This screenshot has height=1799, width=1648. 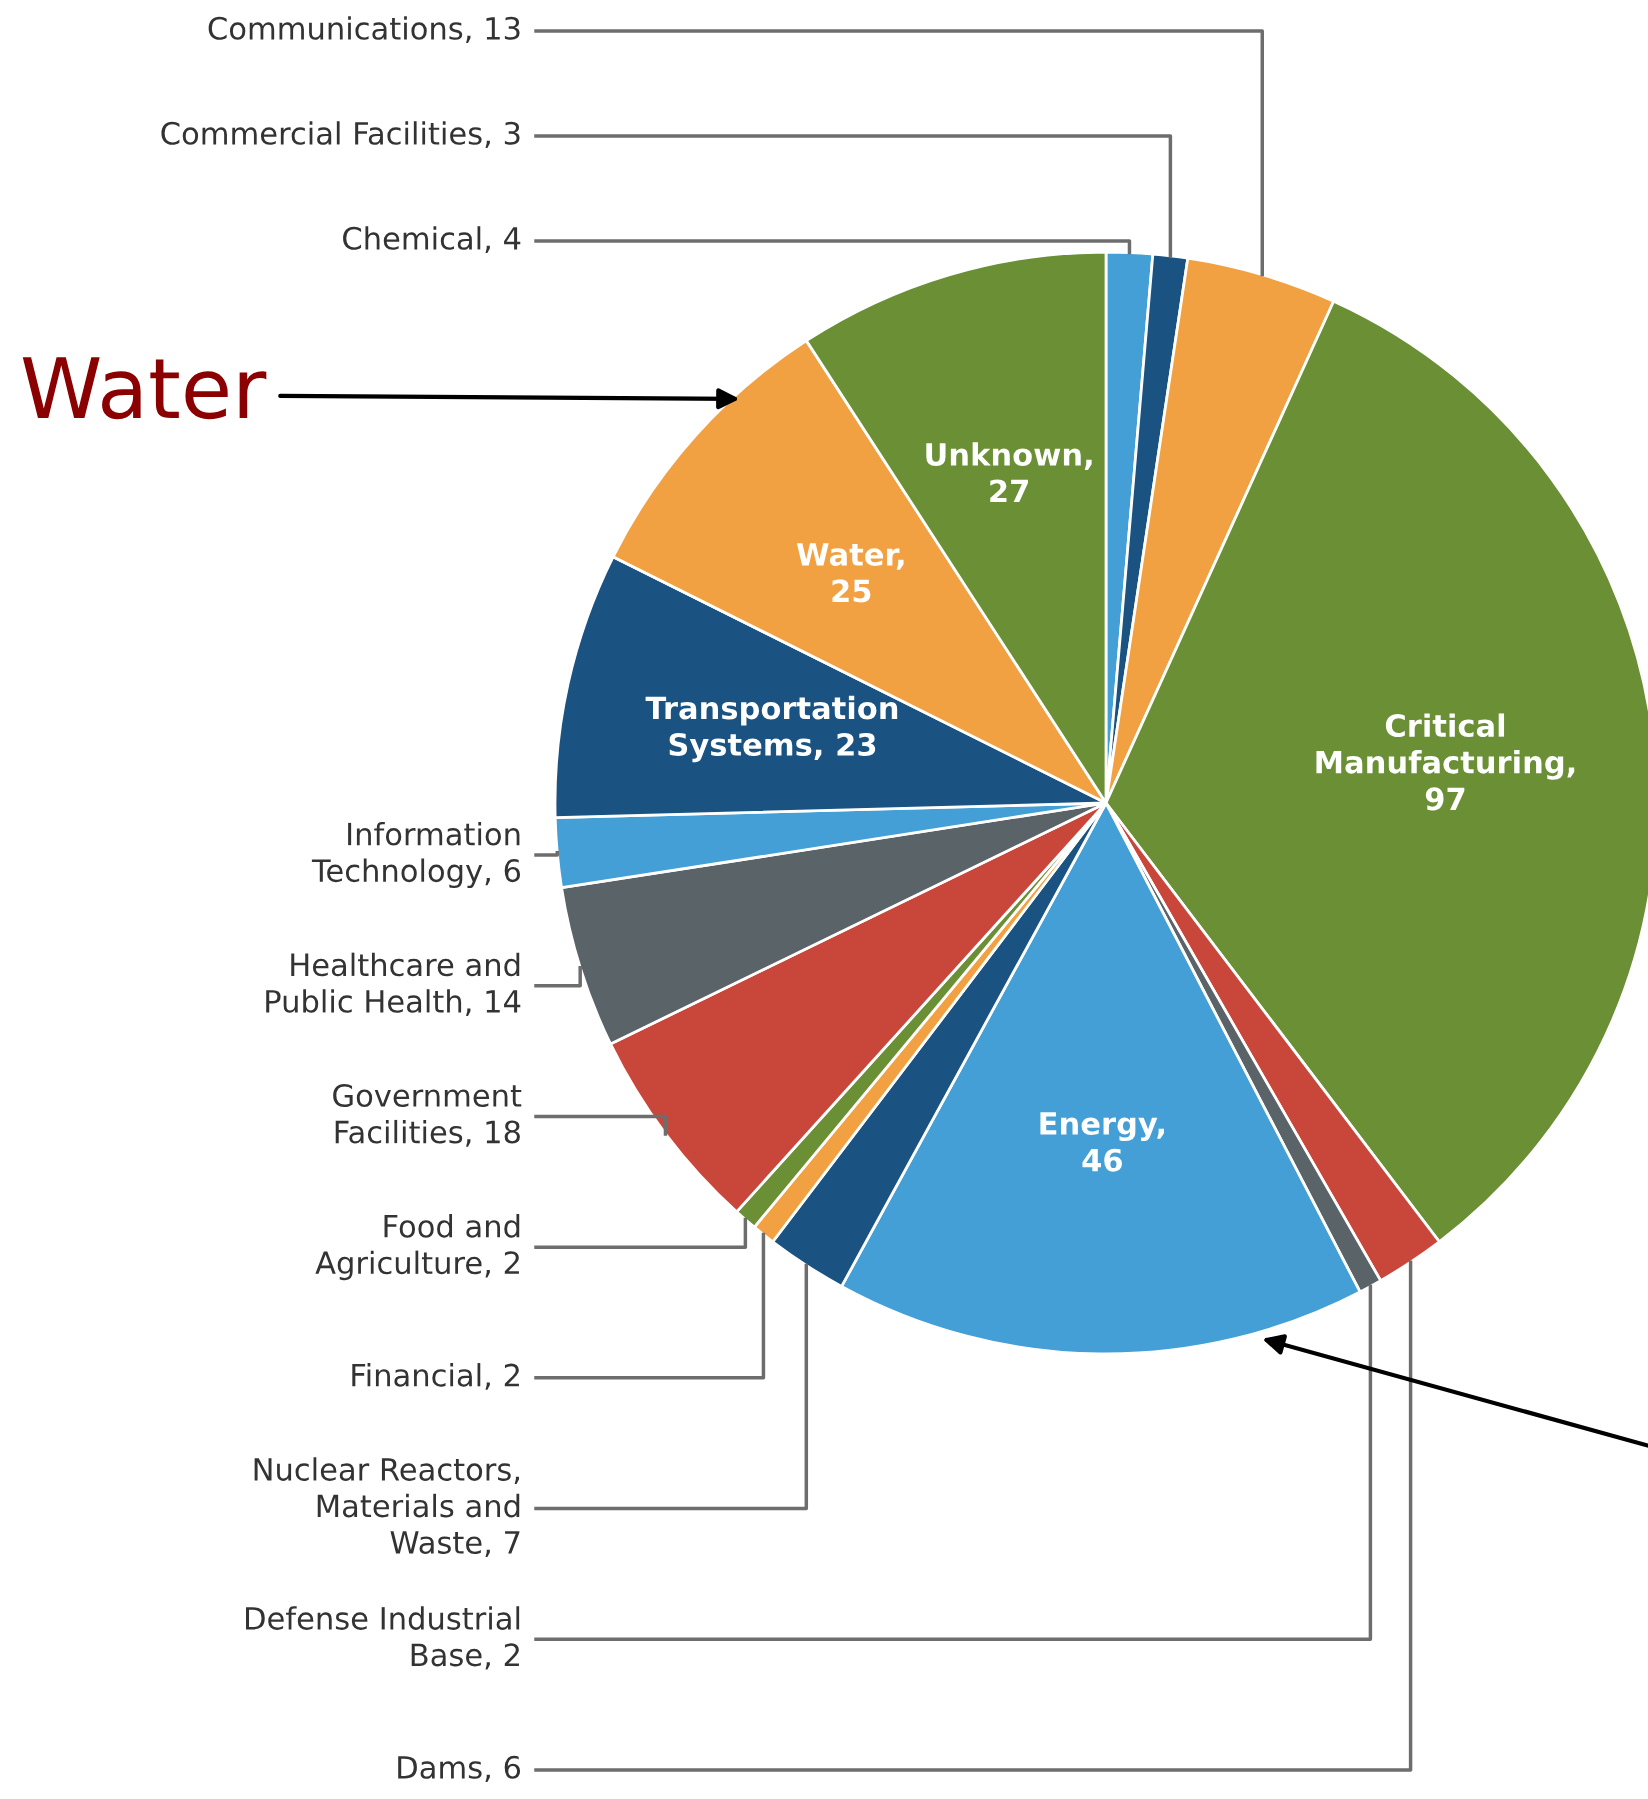 What do you see at coordinates (1009, 472) in the screenshot?
I see `slice-label: Unknown, 27` at bounding box center [1009, 472].